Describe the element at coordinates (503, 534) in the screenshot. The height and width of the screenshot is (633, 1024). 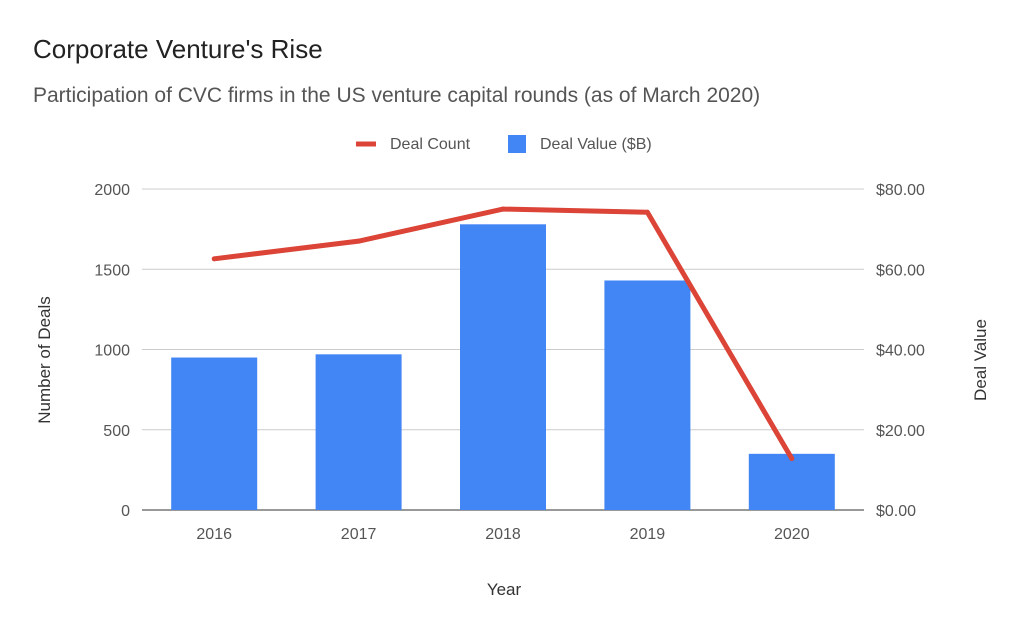
I see `x-tick-label: 2018` at that location.